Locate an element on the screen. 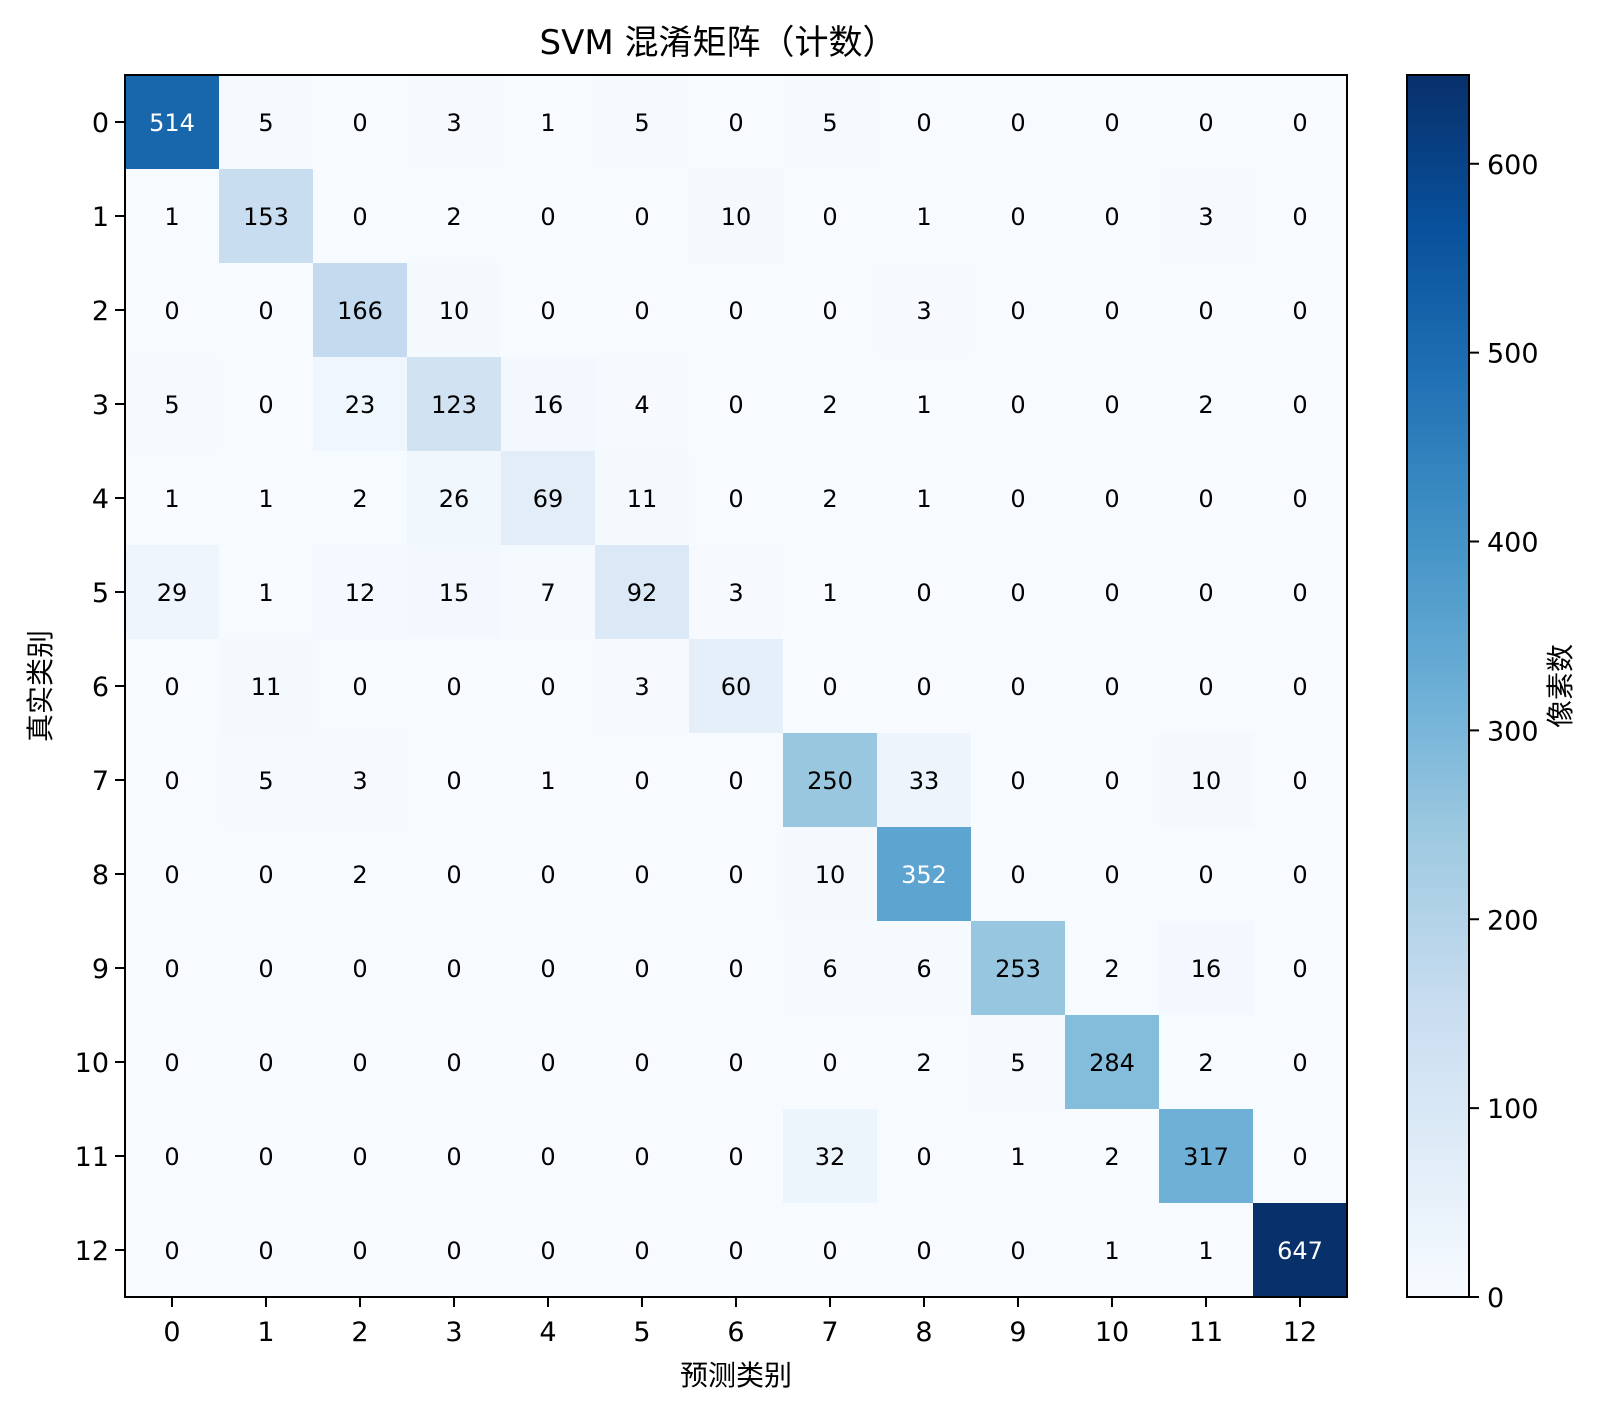 Image resolution: width=1604 pixels, height=1414 pixels. x-tick-label: 6 is located at coordinates (735, 1332).